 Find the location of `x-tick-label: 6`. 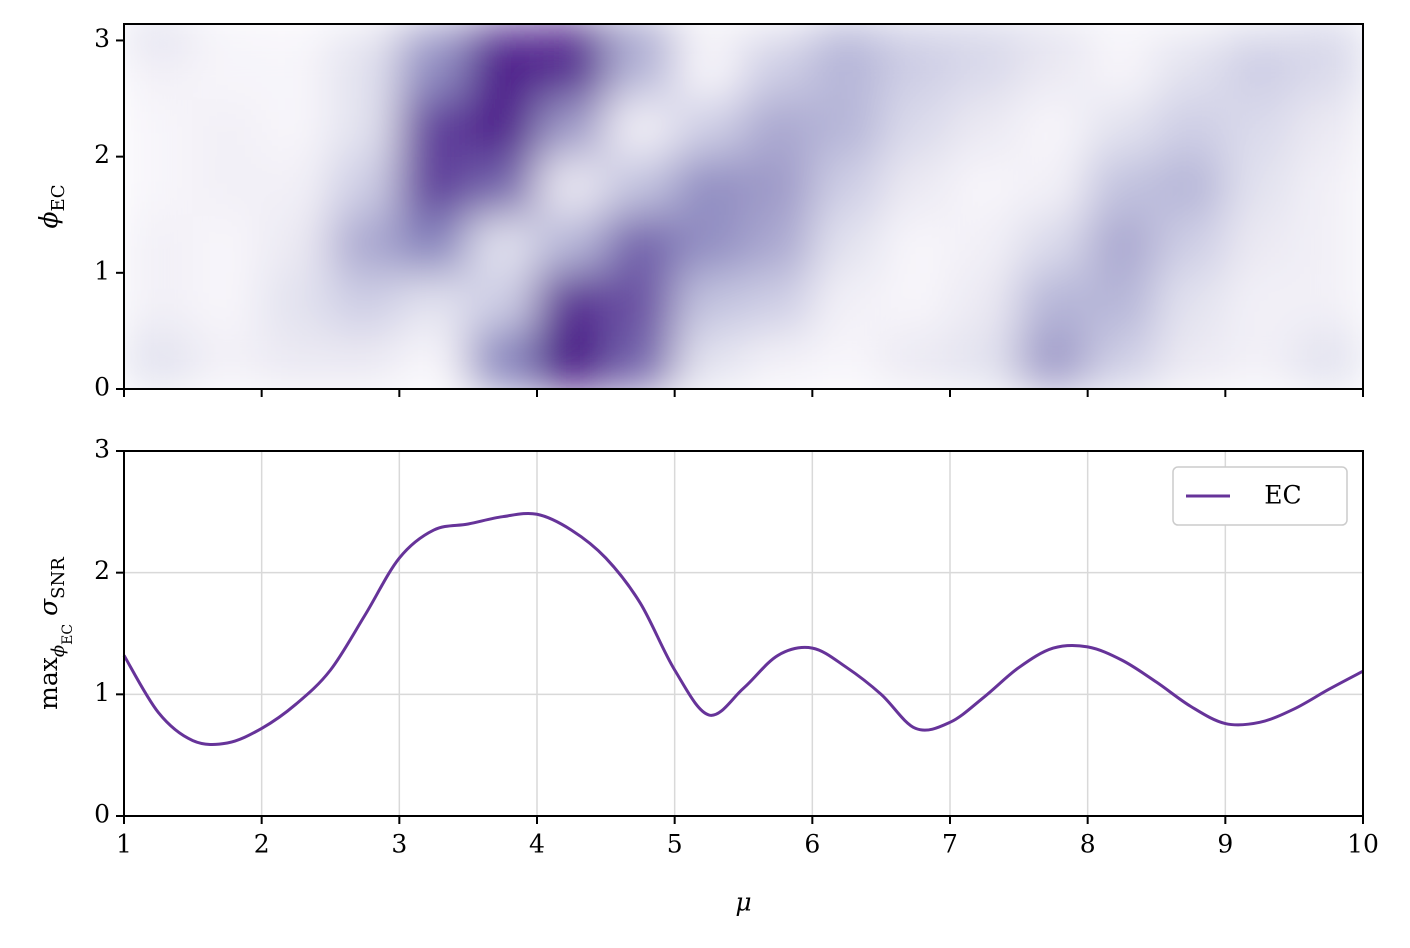

x-tick-label: 6 is located at coordinates (812, 844).